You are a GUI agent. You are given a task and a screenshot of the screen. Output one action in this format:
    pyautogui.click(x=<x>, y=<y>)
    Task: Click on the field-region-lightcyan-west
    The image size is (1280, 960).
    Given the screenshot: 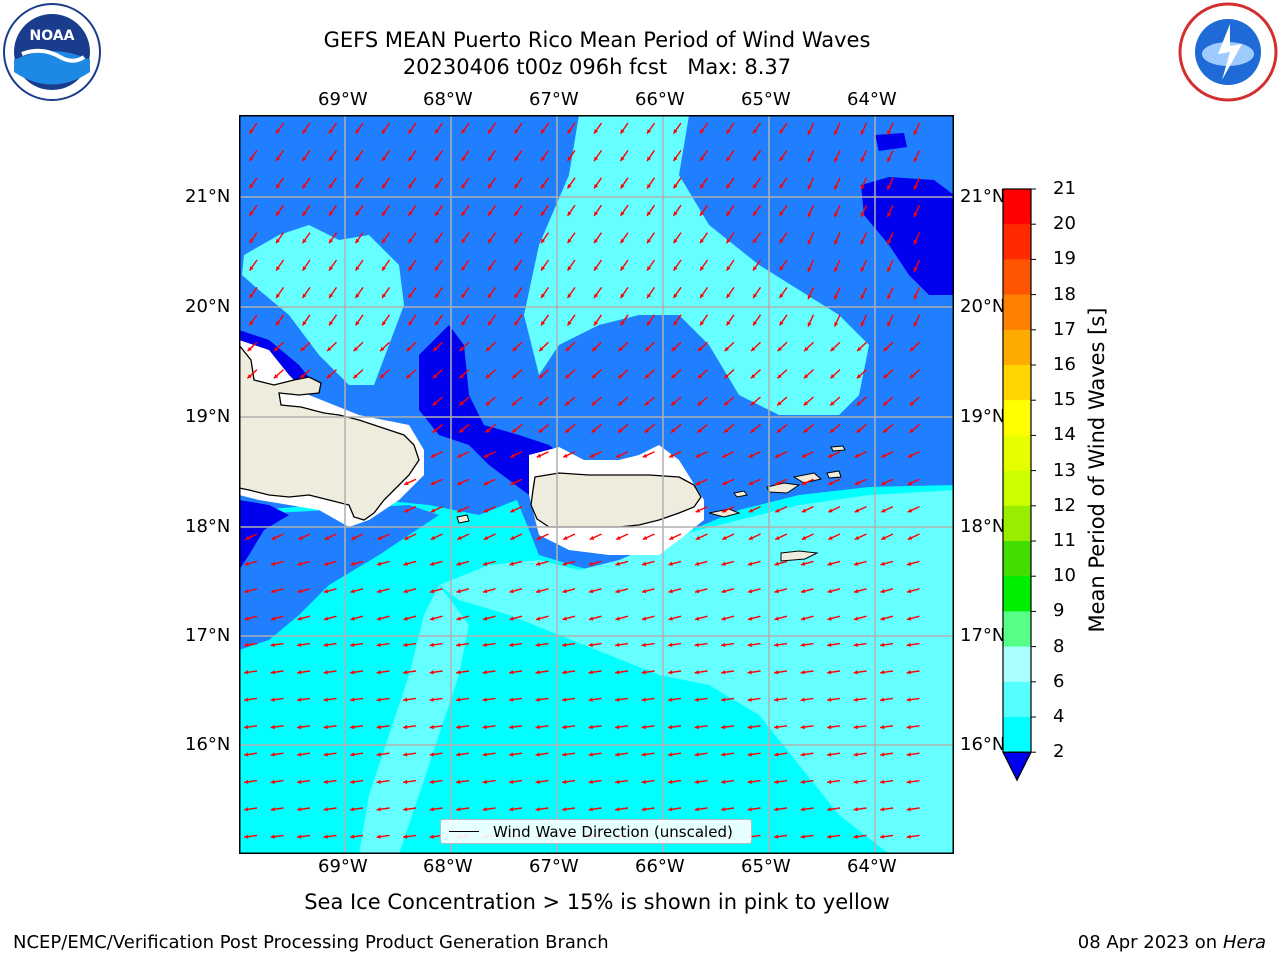 What is the action you would take?
    pyautogui.click(x=323, y=305)
    